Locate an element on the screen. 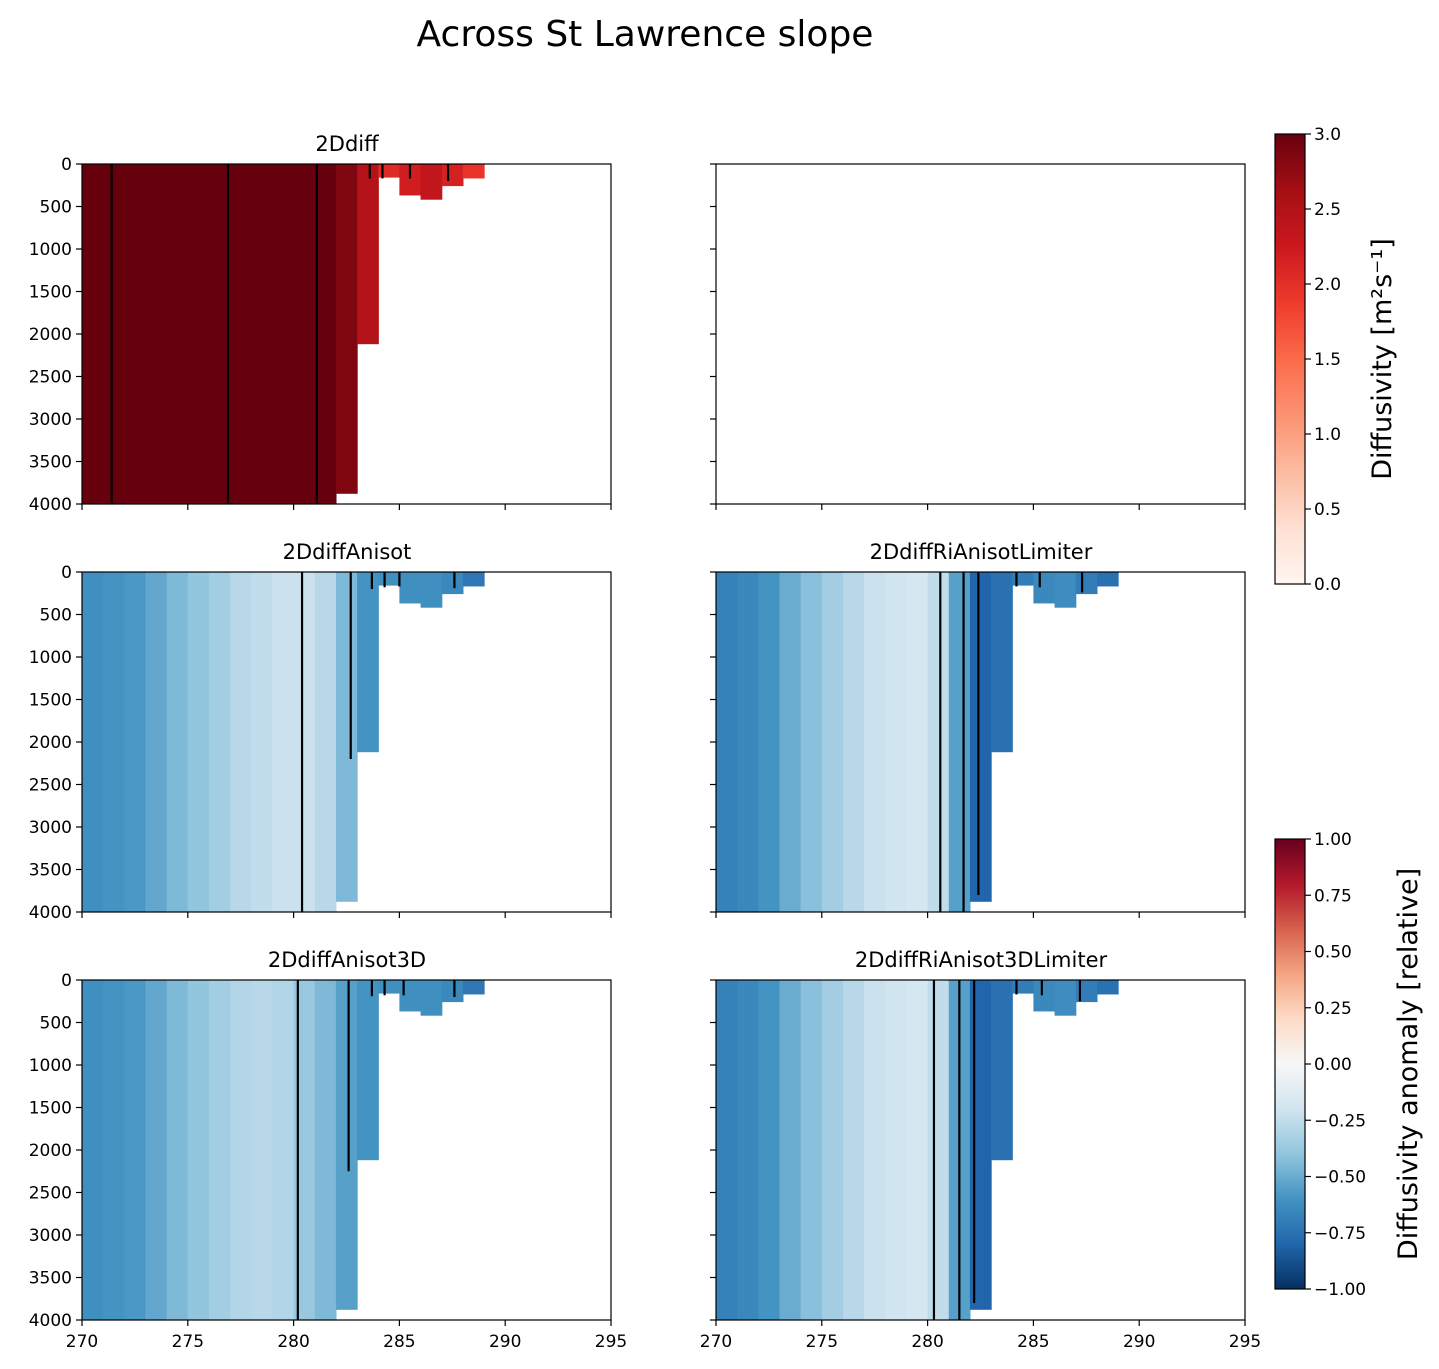 The height and width of the screenshot is (1369, 1439). panel-middle-right: 2DdiffRiAnisotLimiter is located at coordinates (978, 729).